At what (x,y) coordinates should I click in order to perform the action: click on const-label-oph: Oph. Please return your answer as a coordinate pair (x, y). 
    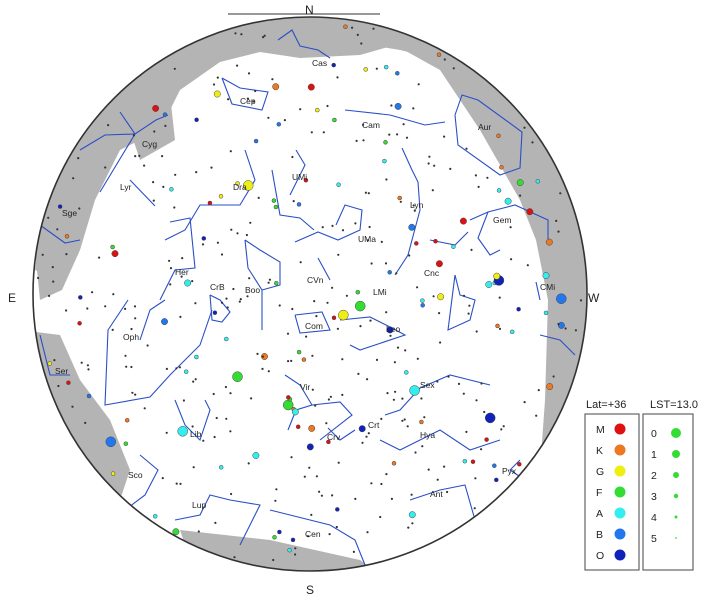
    Looking at the image, I should click on (131, 337).